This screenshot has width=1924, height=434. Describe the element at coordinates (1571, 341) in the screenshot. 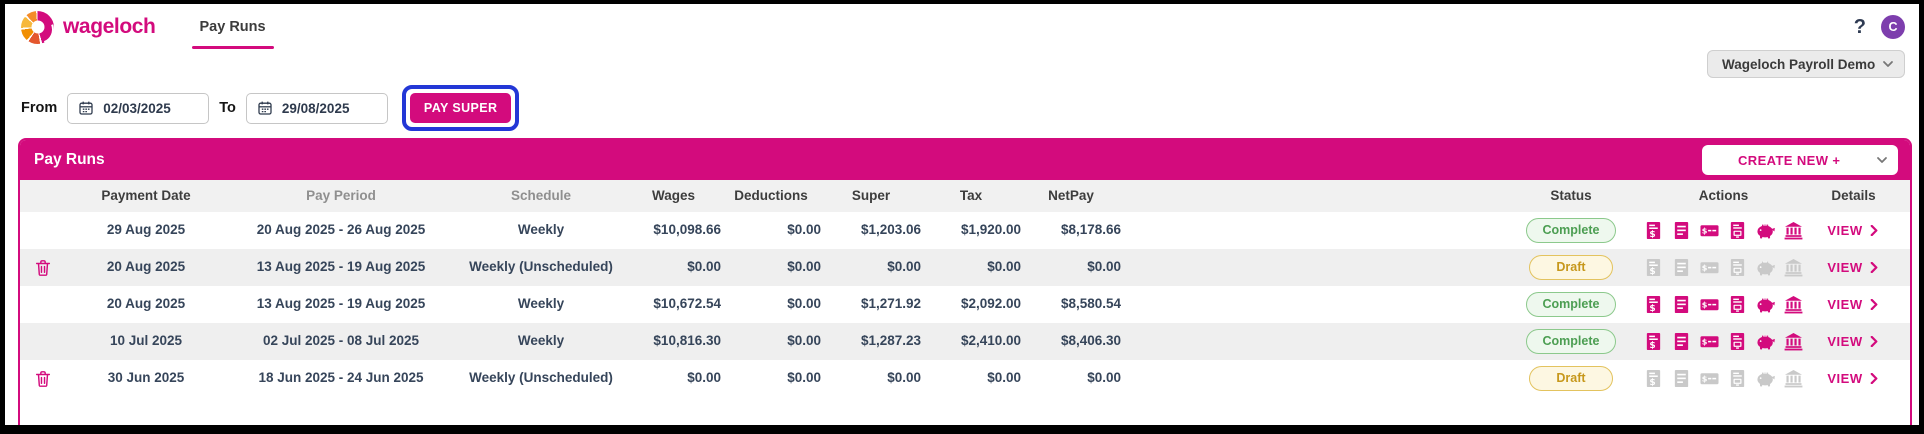

I see `status-badge: Complete` at that location.